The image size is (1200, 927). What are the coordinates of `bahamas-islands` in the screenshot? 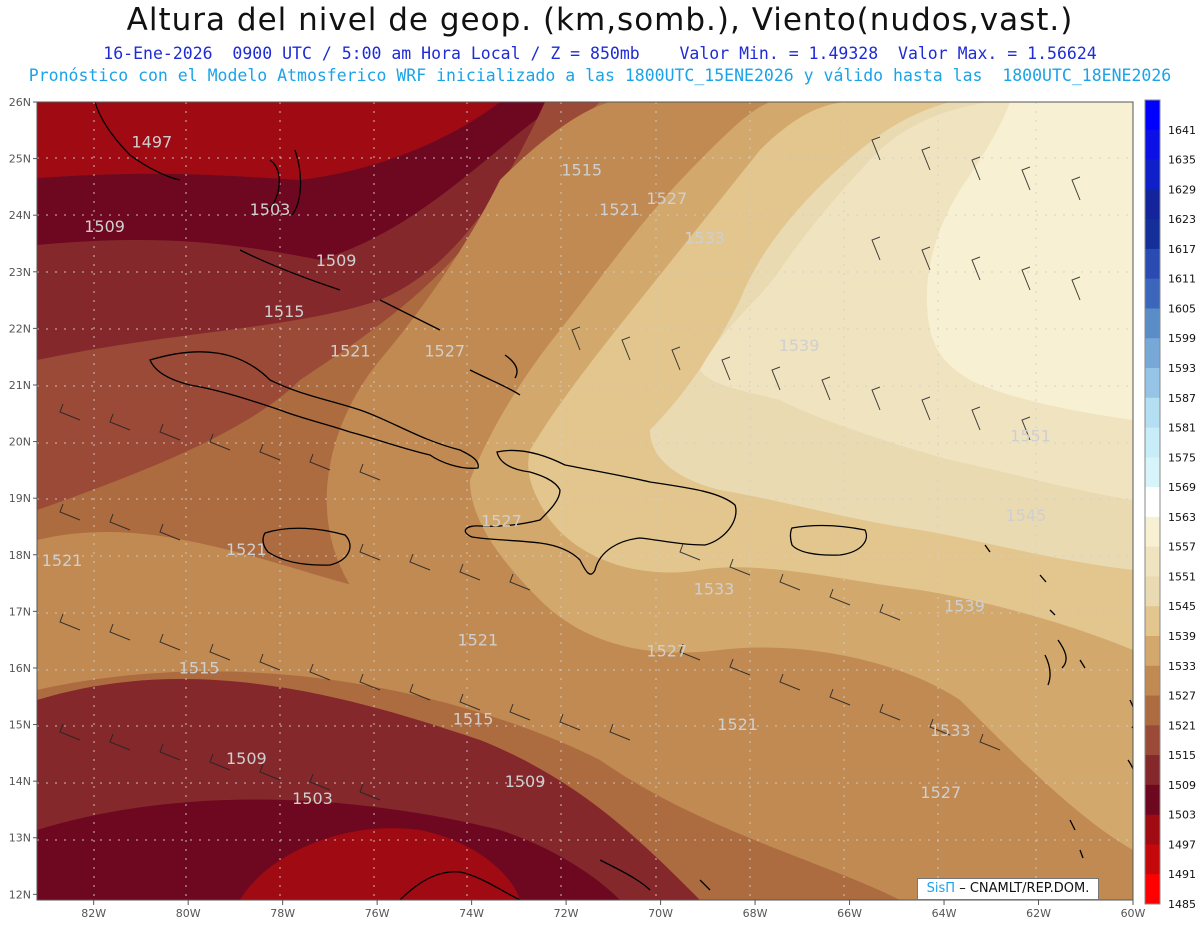 It's located at (380, 272).